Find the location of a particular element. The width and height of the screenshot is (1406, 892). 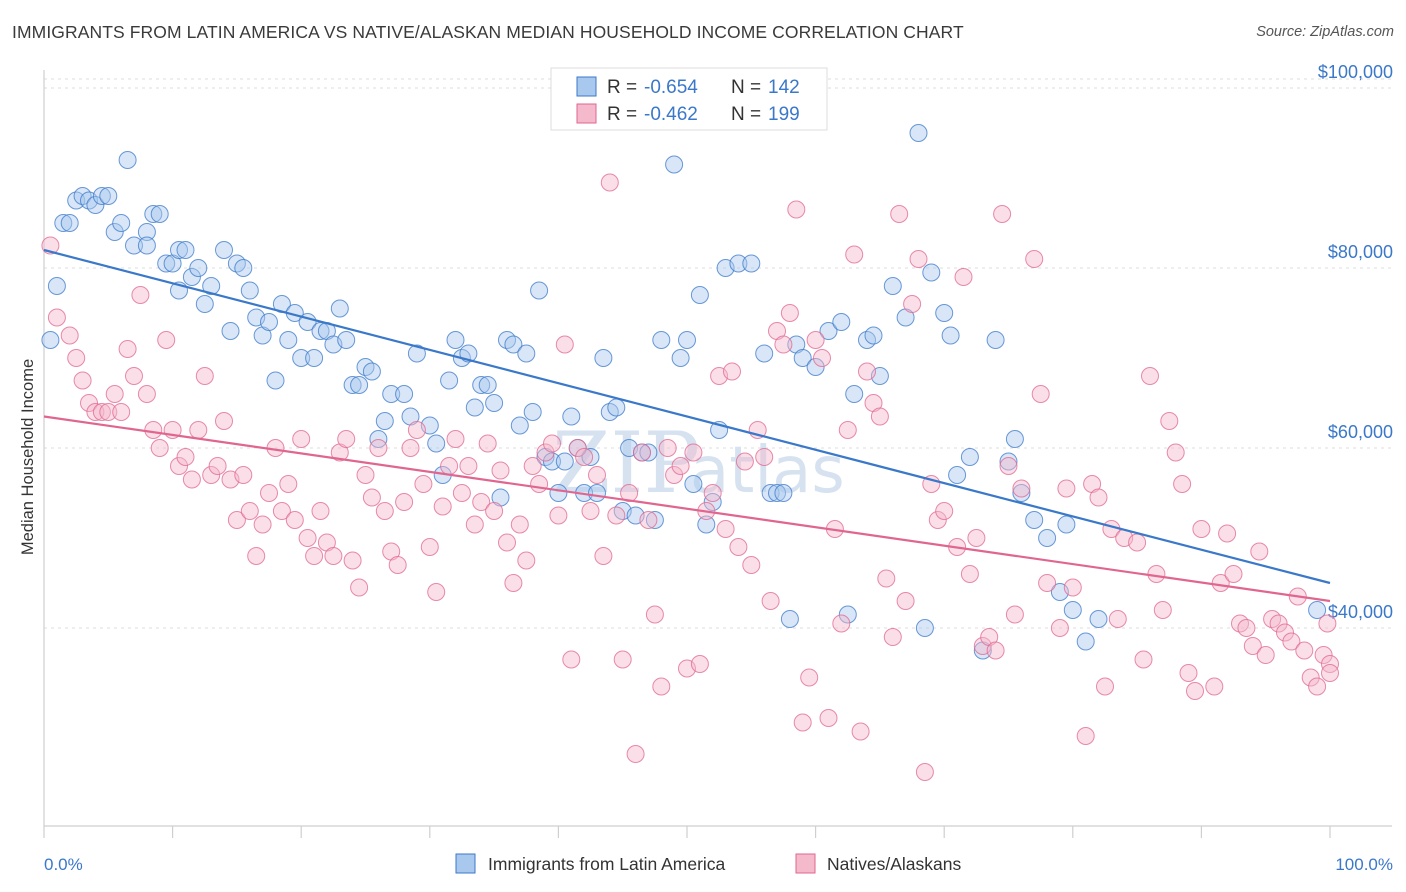

legend-r-value-natives: -0.462 is located at coordinates (671, 114).